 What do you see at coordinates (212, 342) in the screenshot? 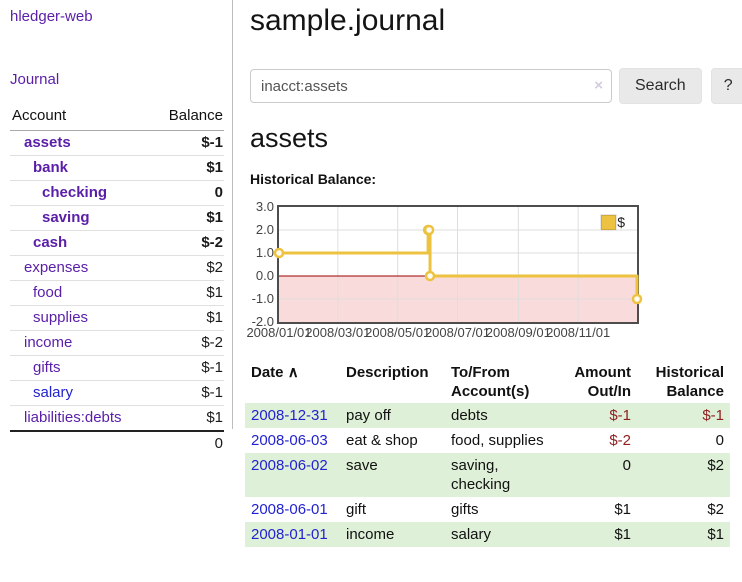
I see `account-balance: $-2` at bounding box center [212, 342].